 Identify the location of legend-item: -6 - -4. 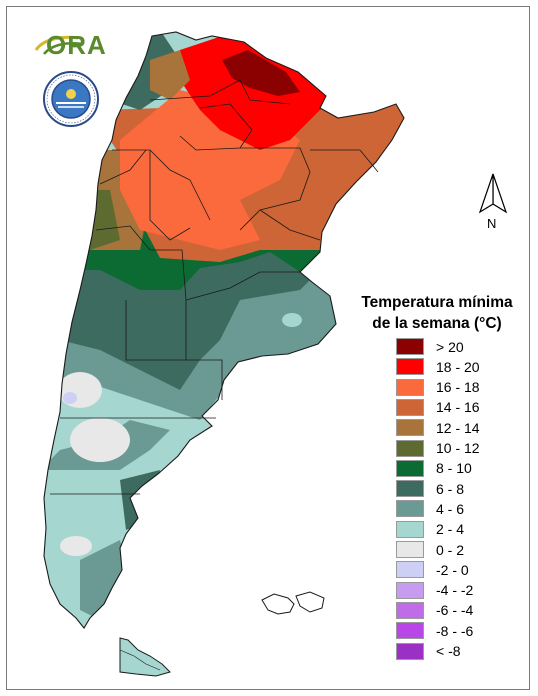
(434, 610).